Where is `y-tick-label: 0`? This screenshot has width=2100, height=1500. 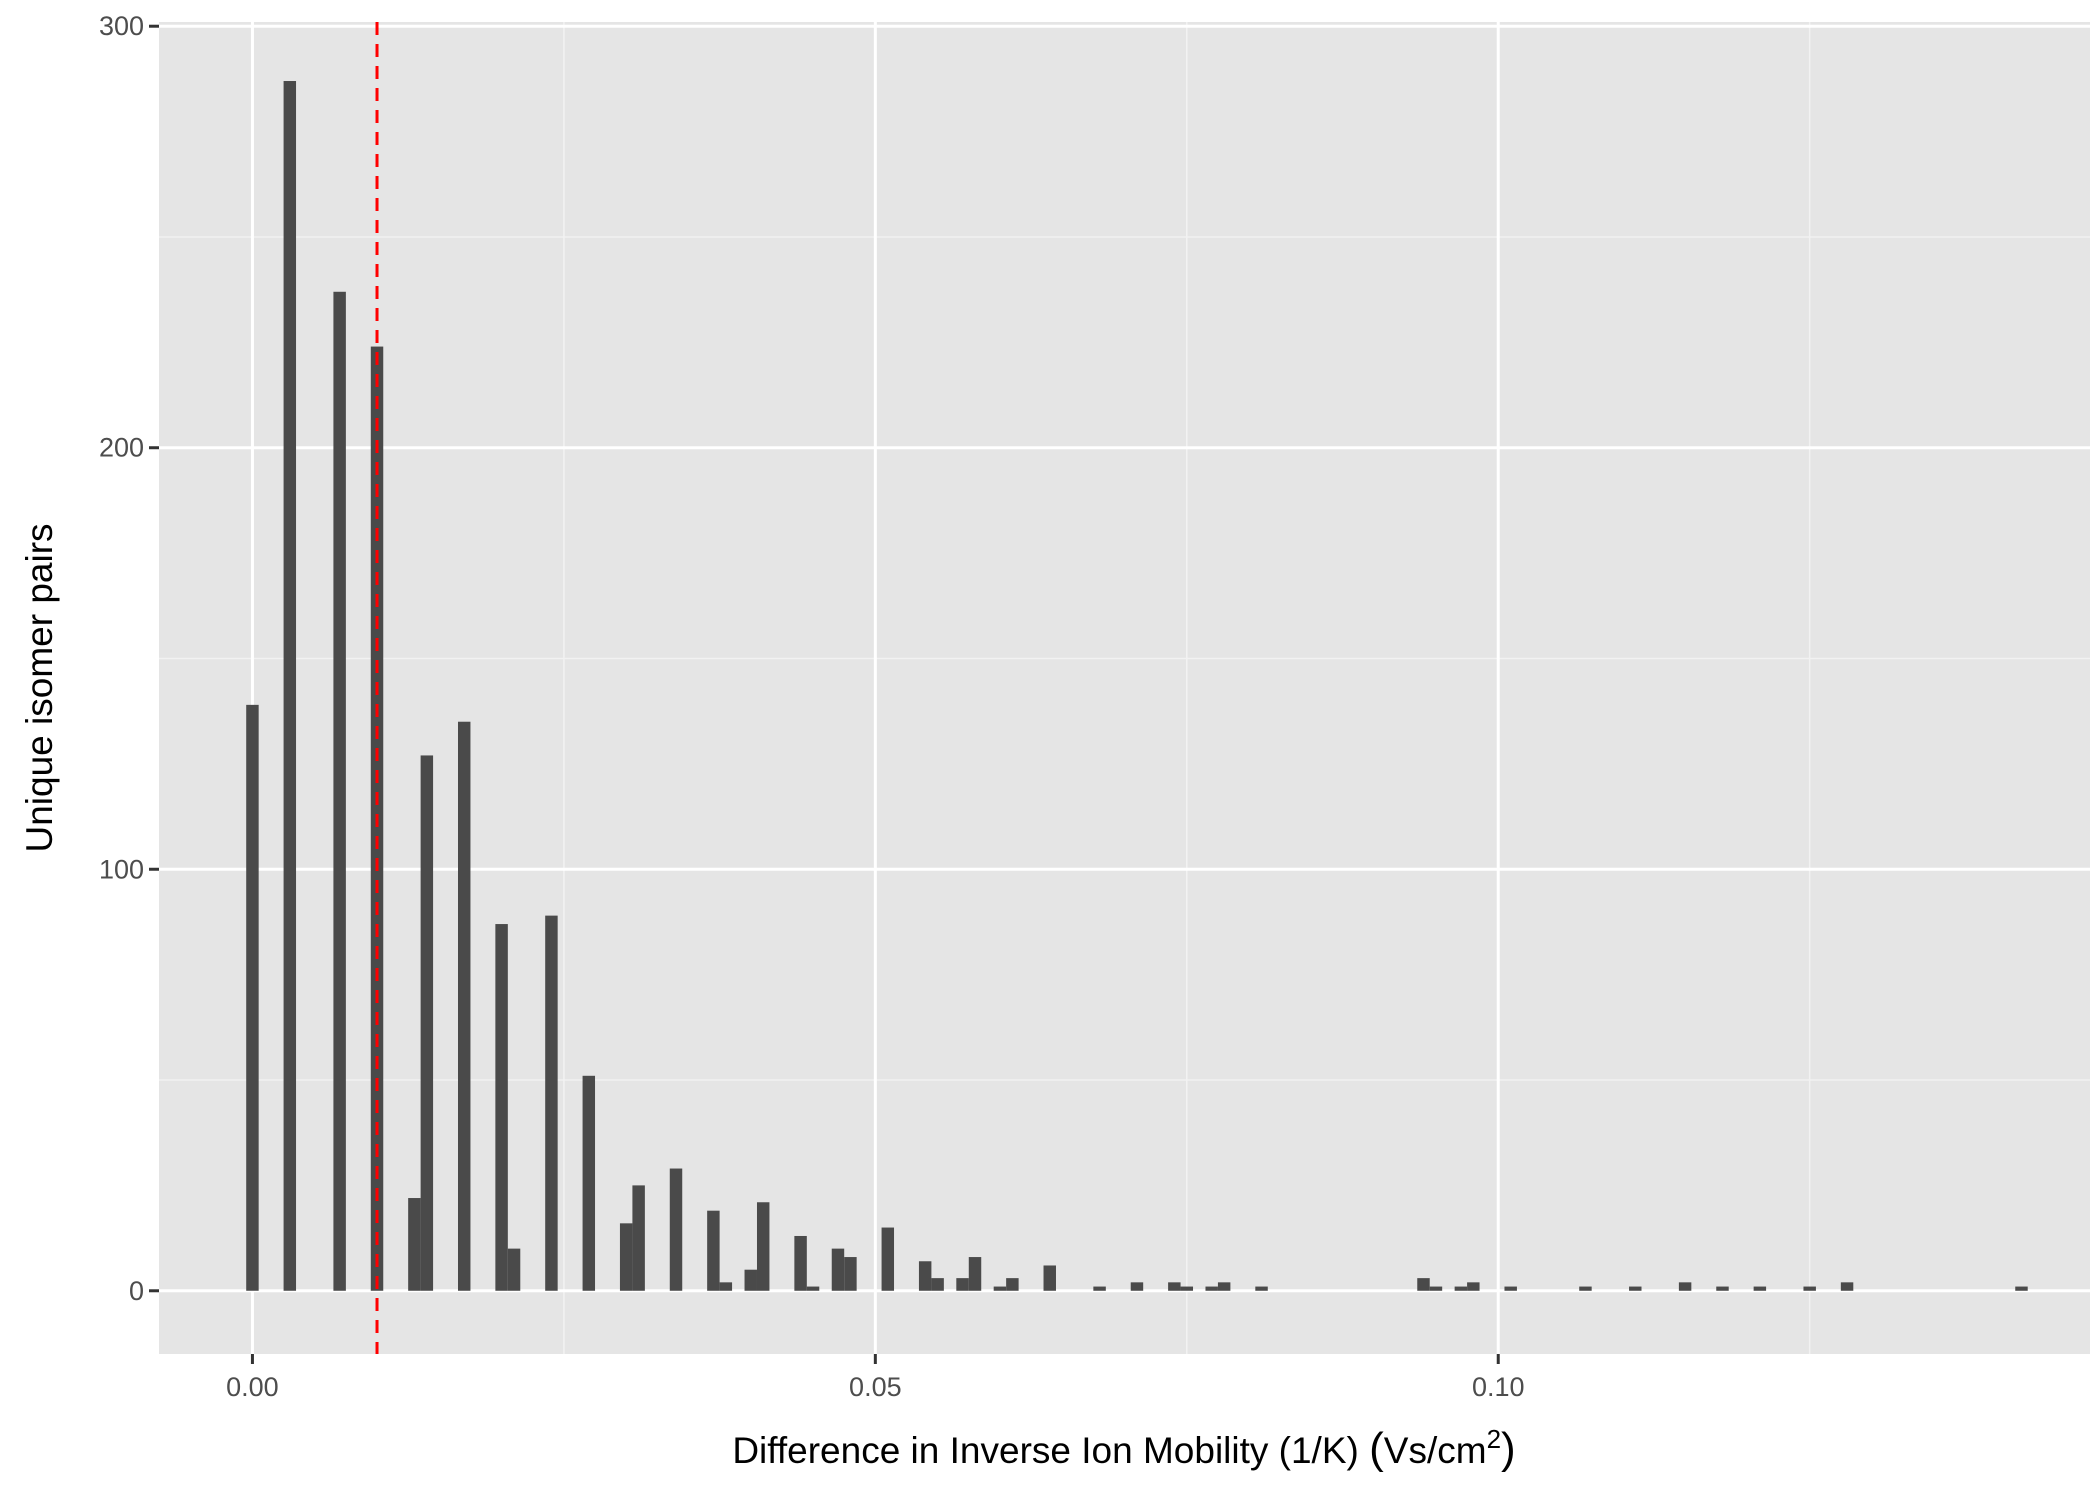
y-tick-label: 0 is located at coordinates (136, 1291).